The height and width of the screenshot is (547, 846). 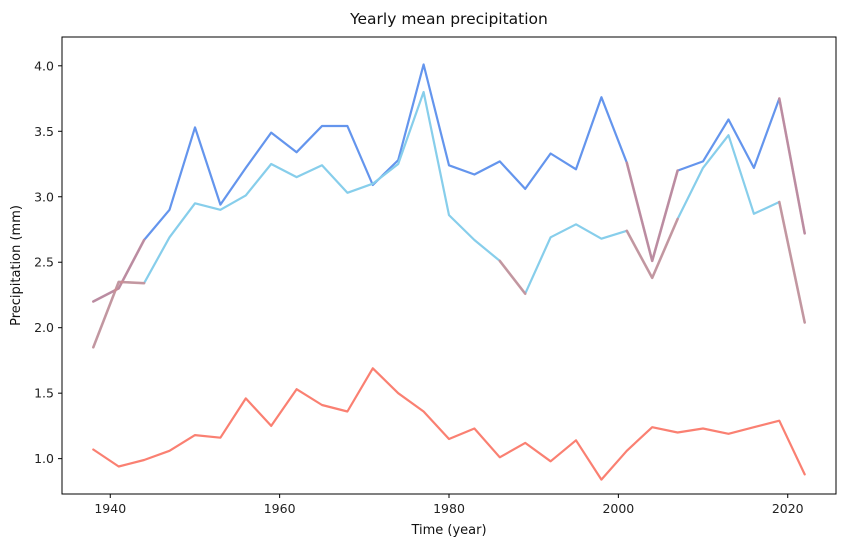 What do you see at coordinates (44, 196) in the screenshot?
I see `y-tick-label: 3.0` at bounding box center [44, 196].